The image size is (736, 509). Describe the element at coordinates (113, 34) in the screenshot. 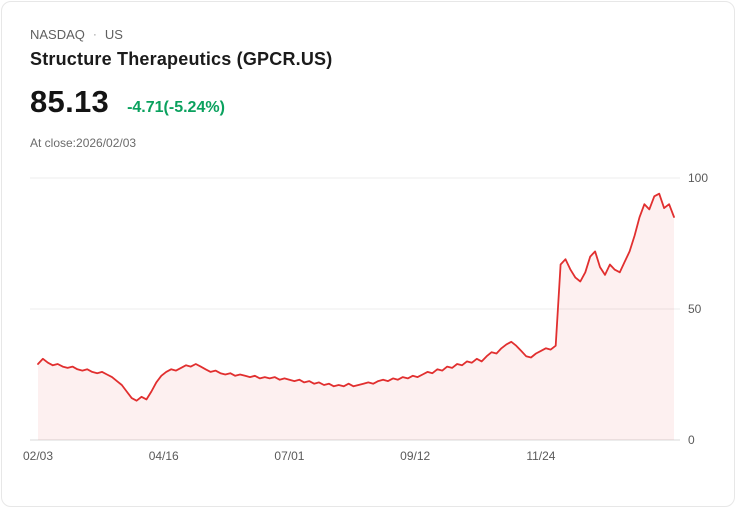

I see `region-label: US` at that location.